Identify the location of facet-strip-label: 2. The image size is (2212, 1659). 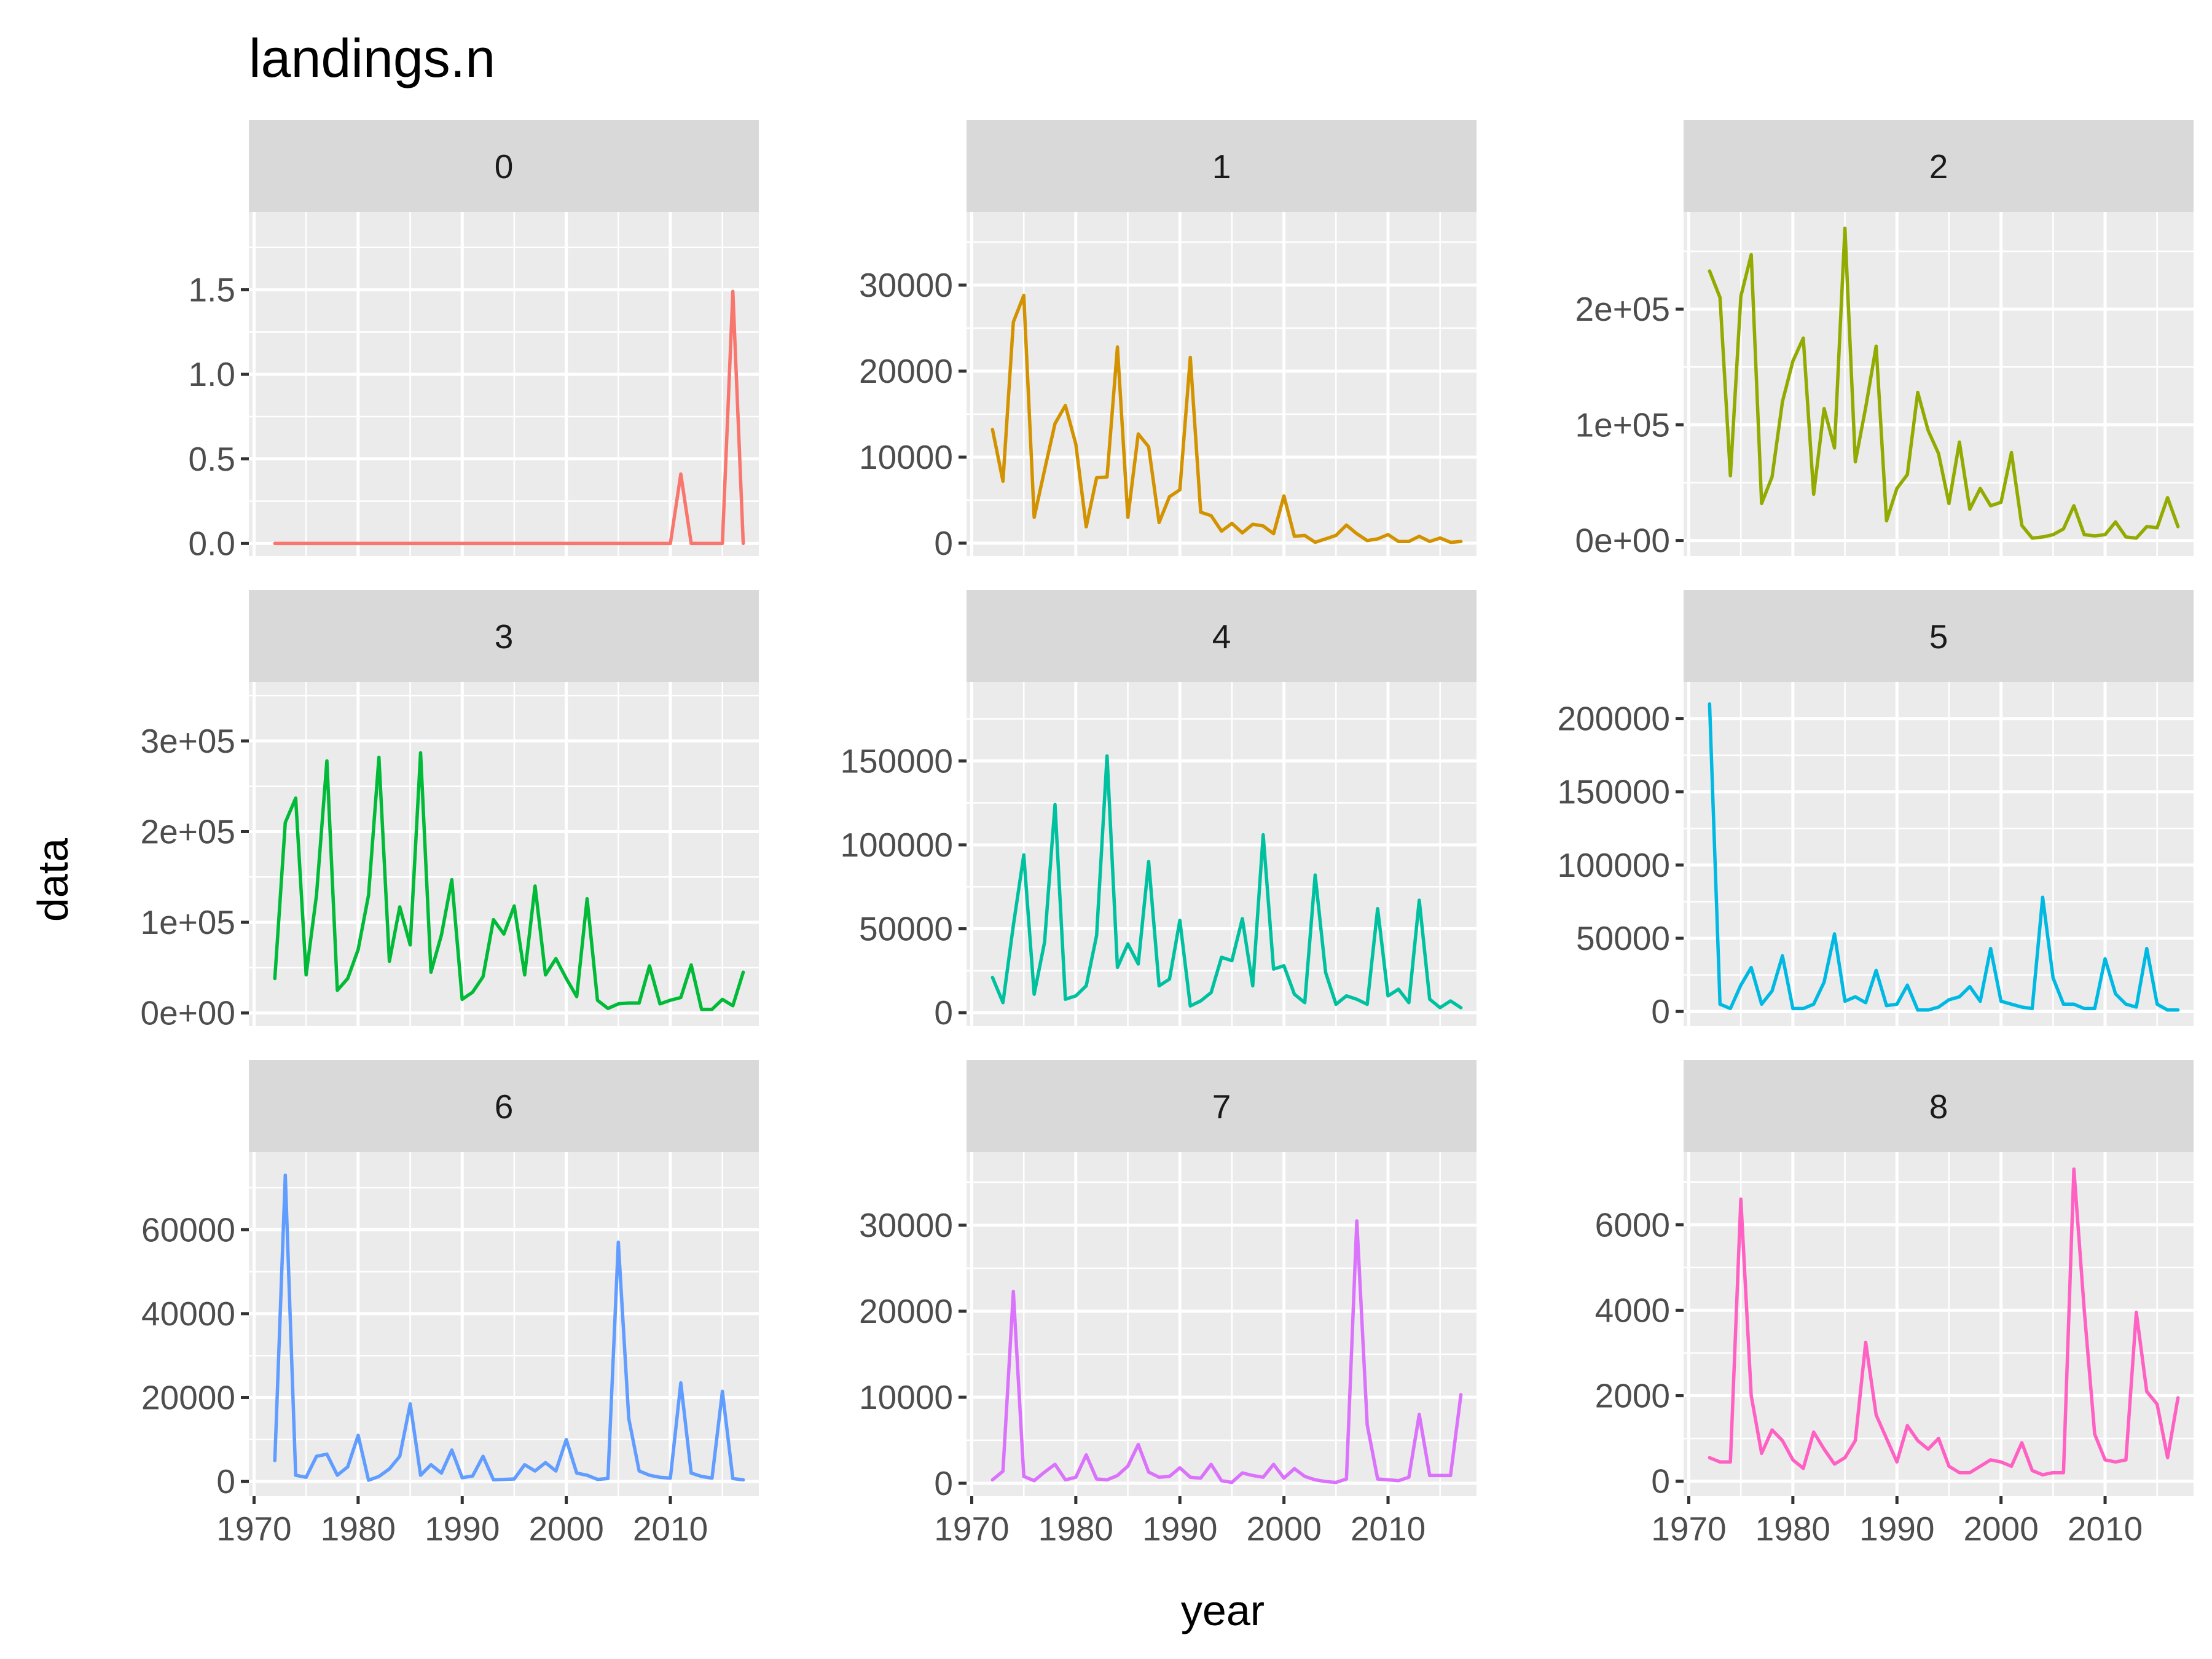
(1938, 166).